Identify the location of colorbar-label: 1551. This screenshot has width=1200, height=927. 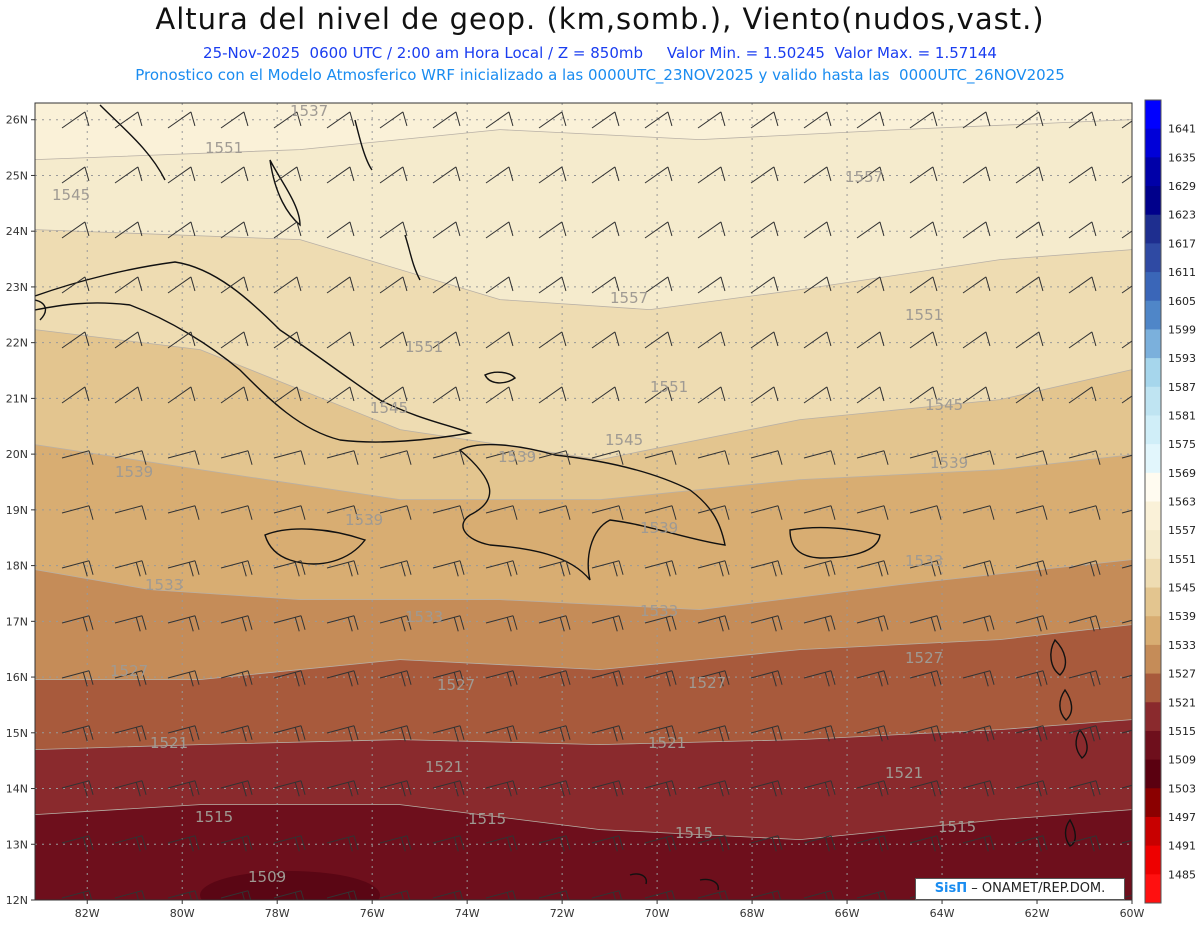
(1182, 559).